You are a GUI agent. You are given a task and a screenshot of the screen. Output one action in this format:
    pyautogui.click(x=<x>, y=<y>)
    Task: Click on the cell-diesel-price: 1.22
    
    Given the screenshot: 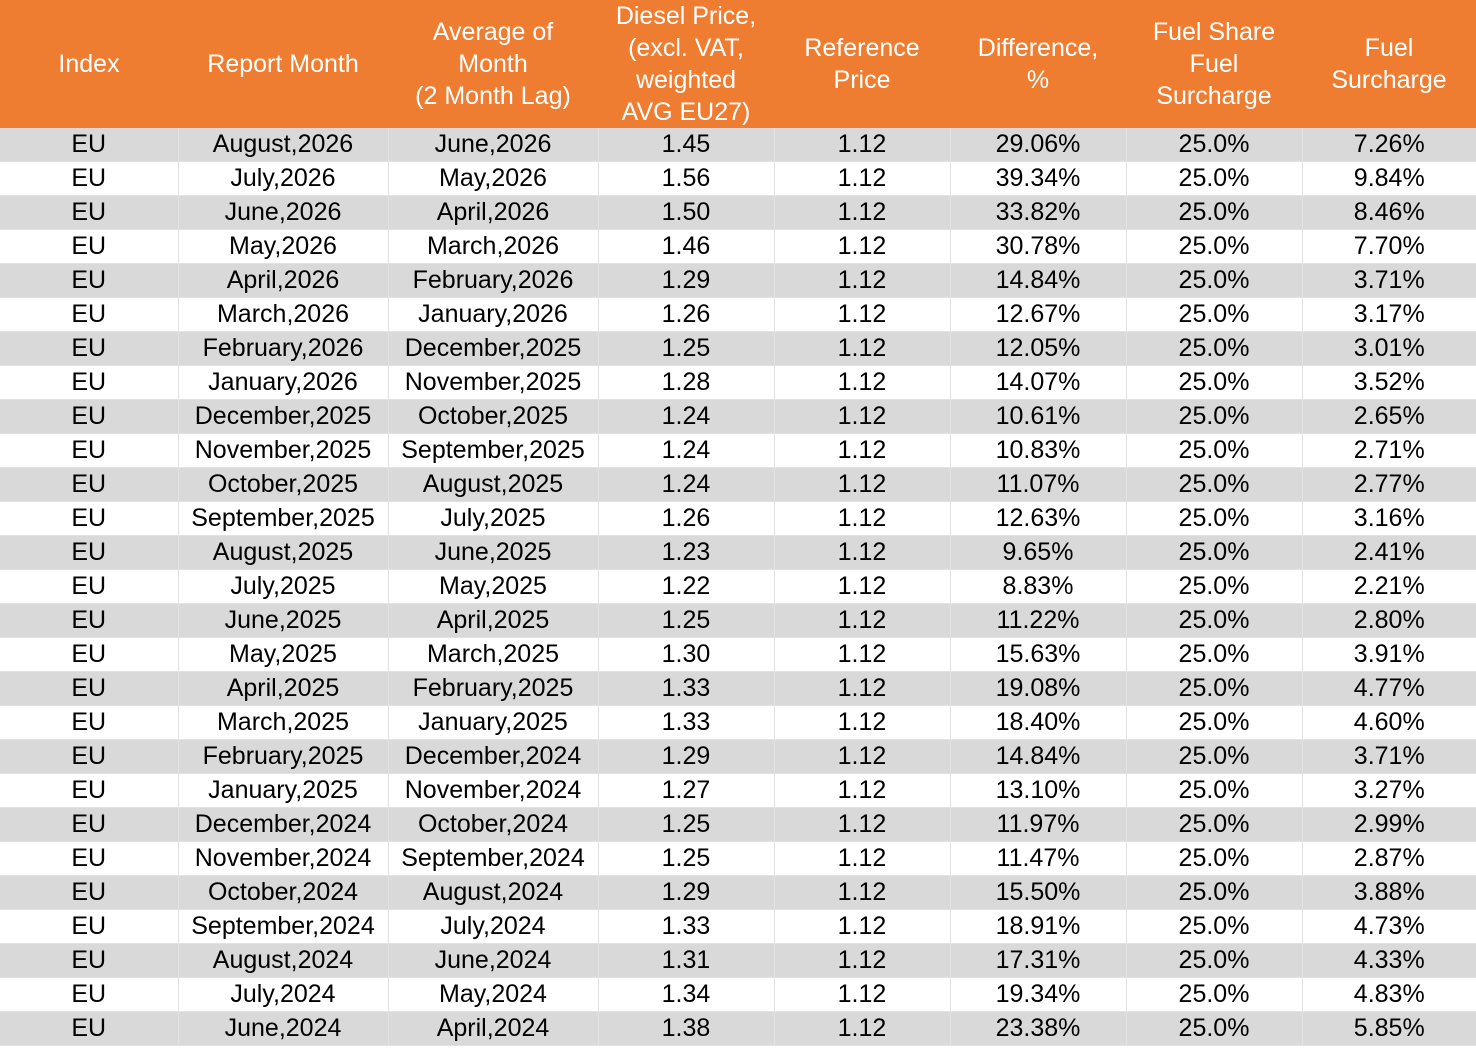 What is the action you would take?
    pyautogui.click(x=686, y=586)
    